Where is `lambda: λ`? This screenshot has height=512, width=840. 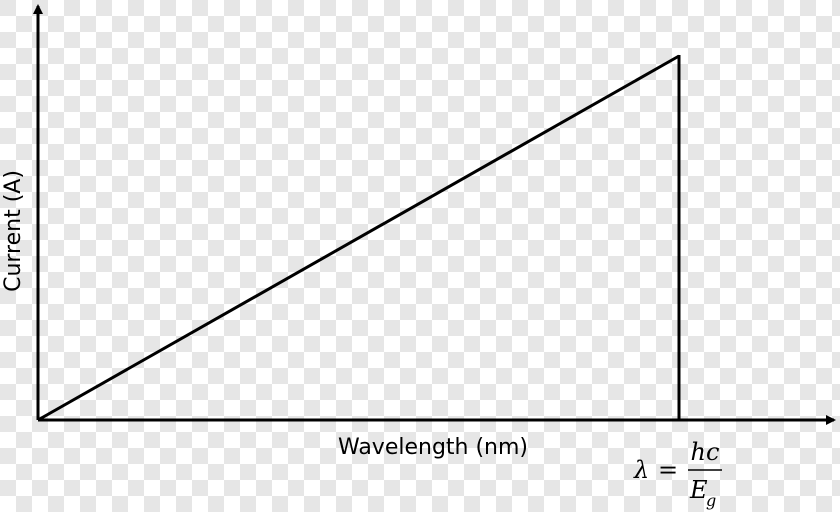
lambda: λ is located at coordinates (641, 470).